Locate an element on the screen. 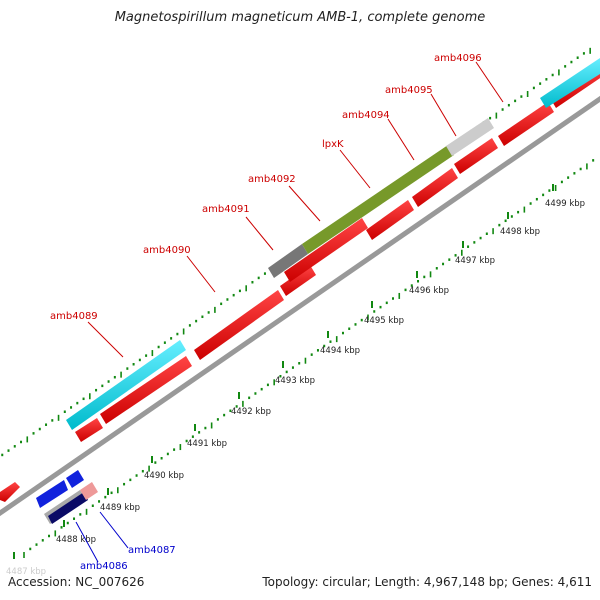 The image size is (600, 600). gene-label: lpxK is located at coordinates (333, 144).